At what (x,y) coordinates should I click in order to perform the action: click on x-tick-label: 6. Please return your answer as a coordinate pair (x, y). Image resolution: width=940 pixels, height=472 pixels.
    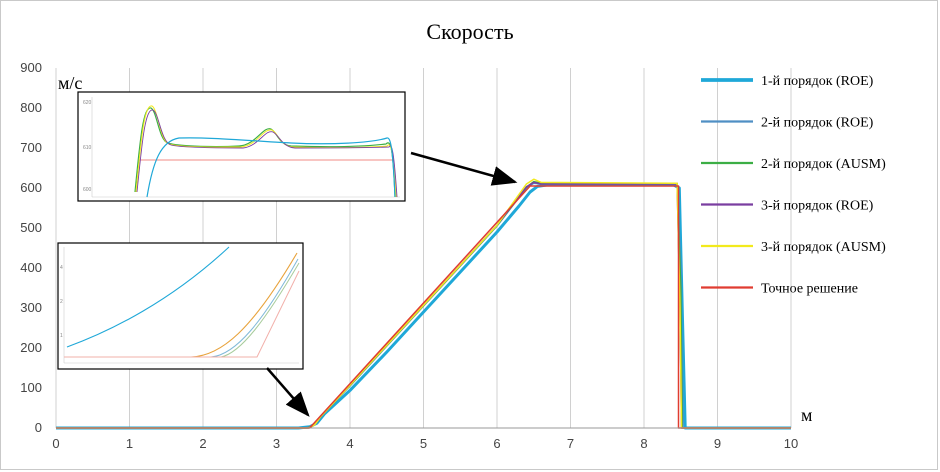
    Looking at the image, I should click on (496, 443).